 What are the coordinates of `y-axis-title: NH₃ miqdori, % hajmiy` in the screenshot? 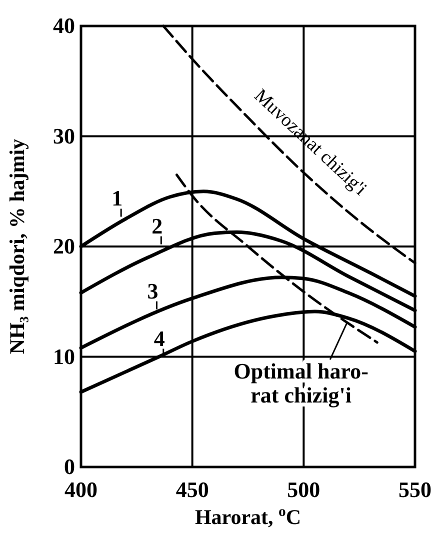 It's located at (17, 246).